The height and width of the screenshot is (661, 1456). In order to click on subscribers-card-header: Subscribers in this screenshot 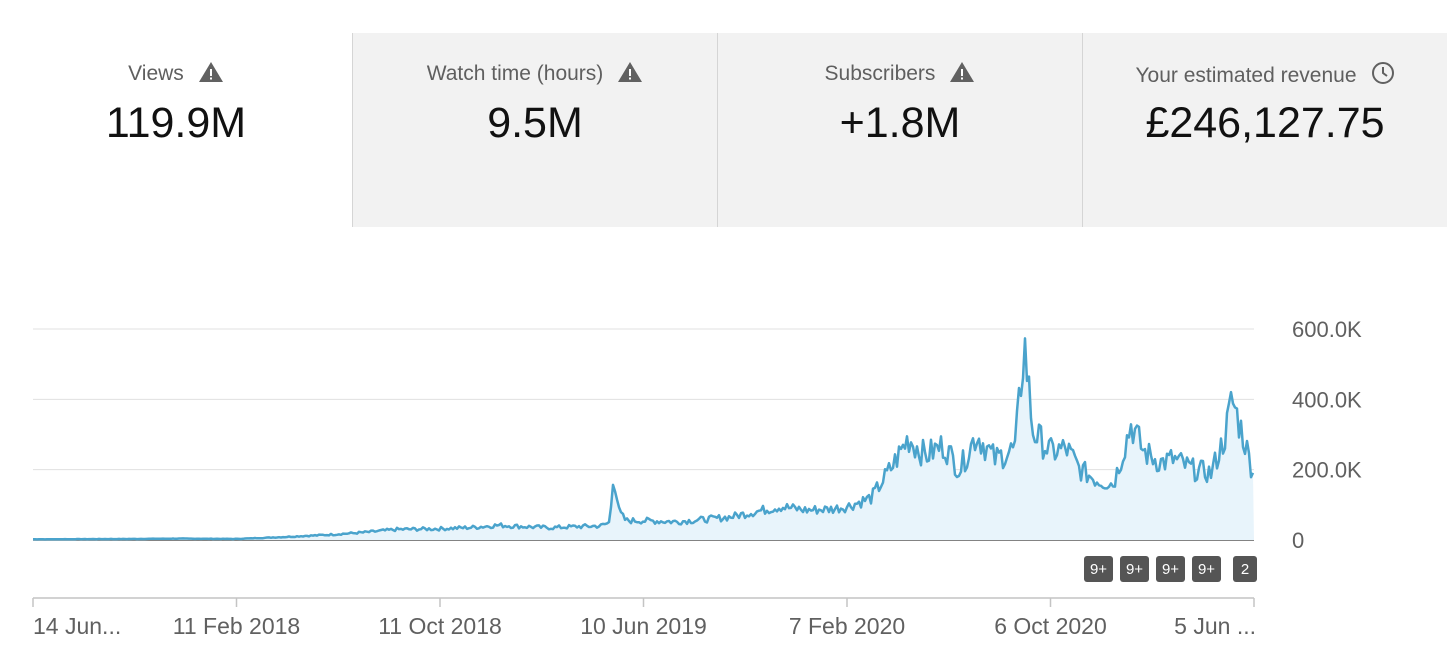, I will do `click(900, 75)`.